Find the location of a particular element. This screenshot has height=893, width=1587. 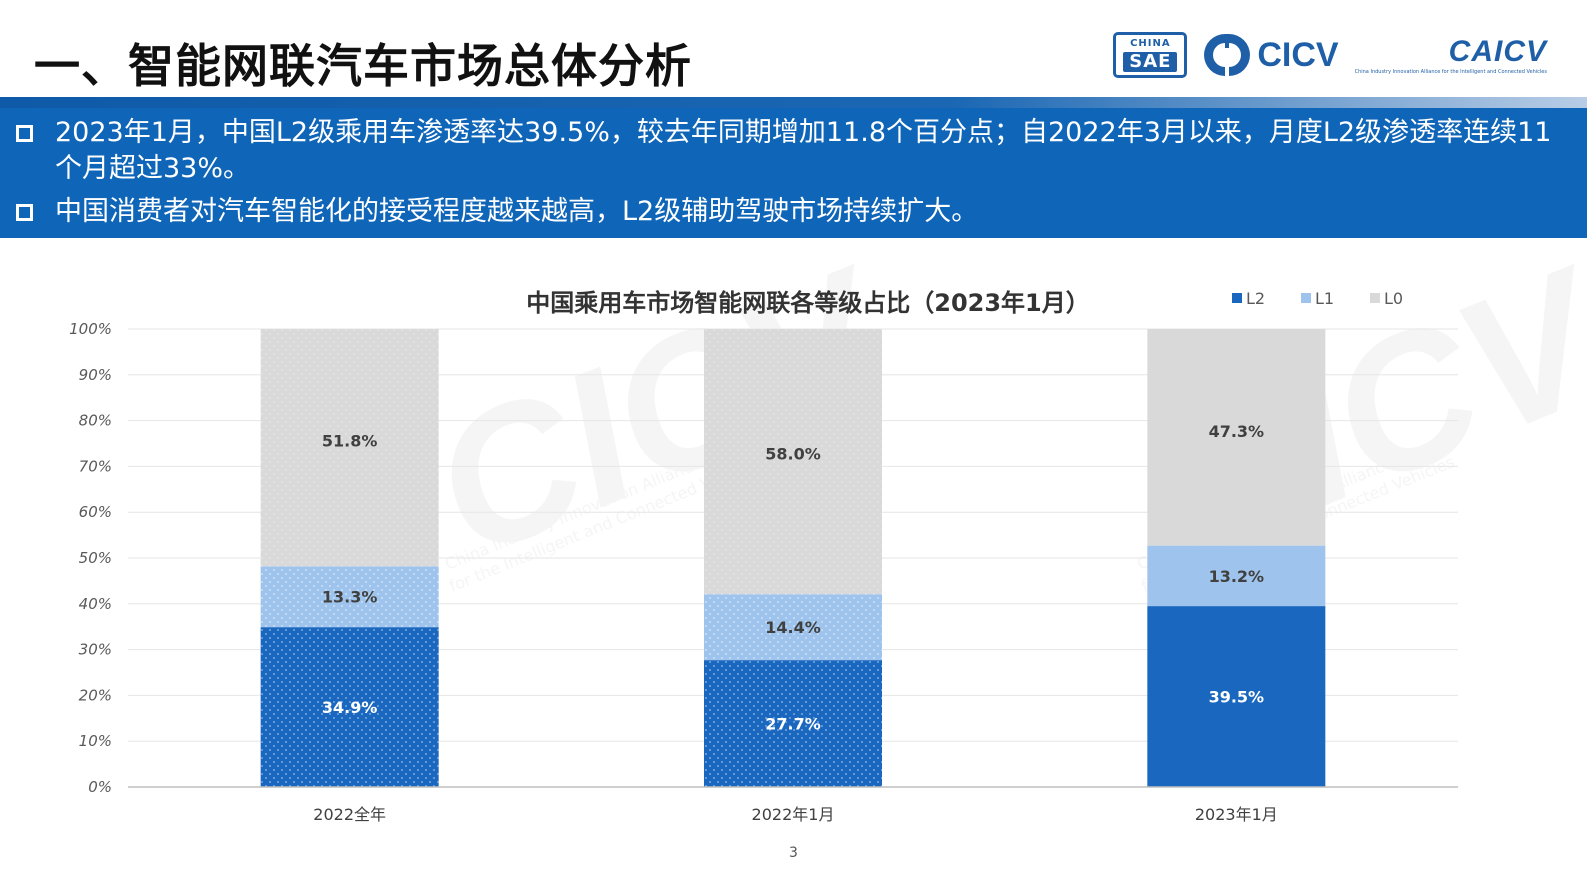

y-tick-label: 30% is located at coordinates (95, 650).